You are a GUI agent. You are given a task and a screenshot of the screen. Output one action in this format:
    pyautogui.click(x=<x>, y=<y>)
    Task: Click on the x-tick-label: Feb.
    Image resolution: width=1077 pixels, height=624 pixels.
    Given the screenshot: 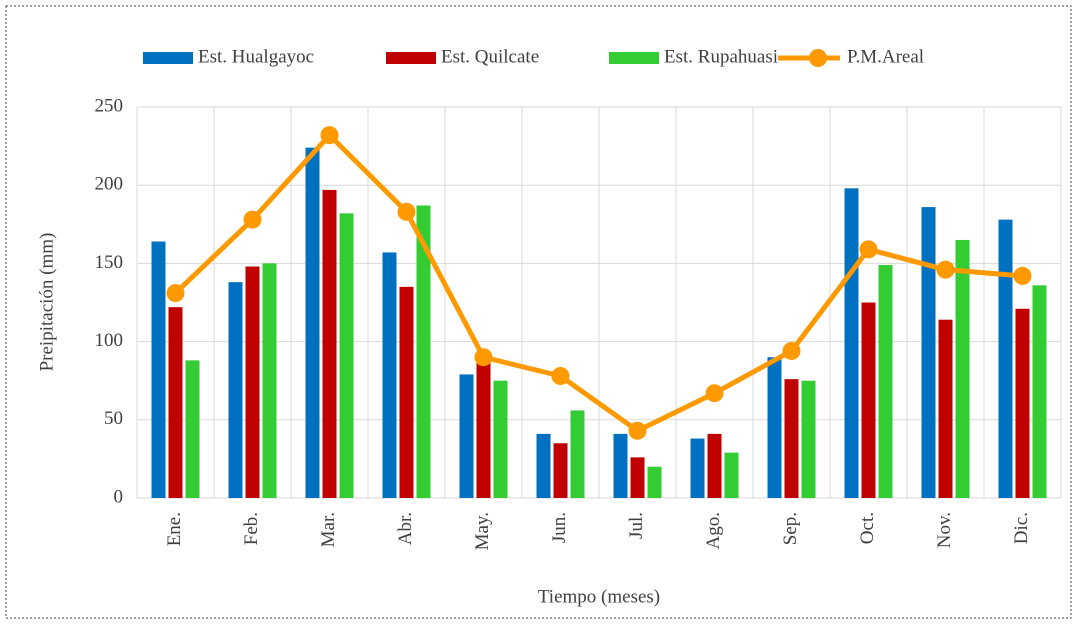 What is the action you would take?
    pyautogui.click(x=251, y=528)
    